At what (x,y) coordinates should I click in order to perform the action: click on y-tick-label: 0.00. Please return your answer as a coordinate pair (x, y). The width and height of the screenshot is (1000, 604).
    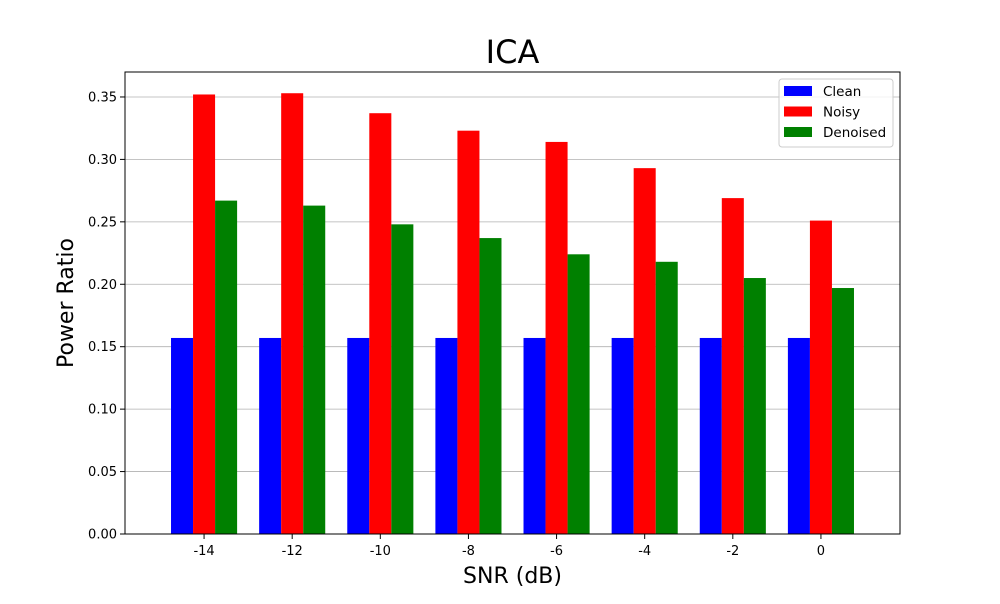
    Looking at the image, I should click on (102, 535).